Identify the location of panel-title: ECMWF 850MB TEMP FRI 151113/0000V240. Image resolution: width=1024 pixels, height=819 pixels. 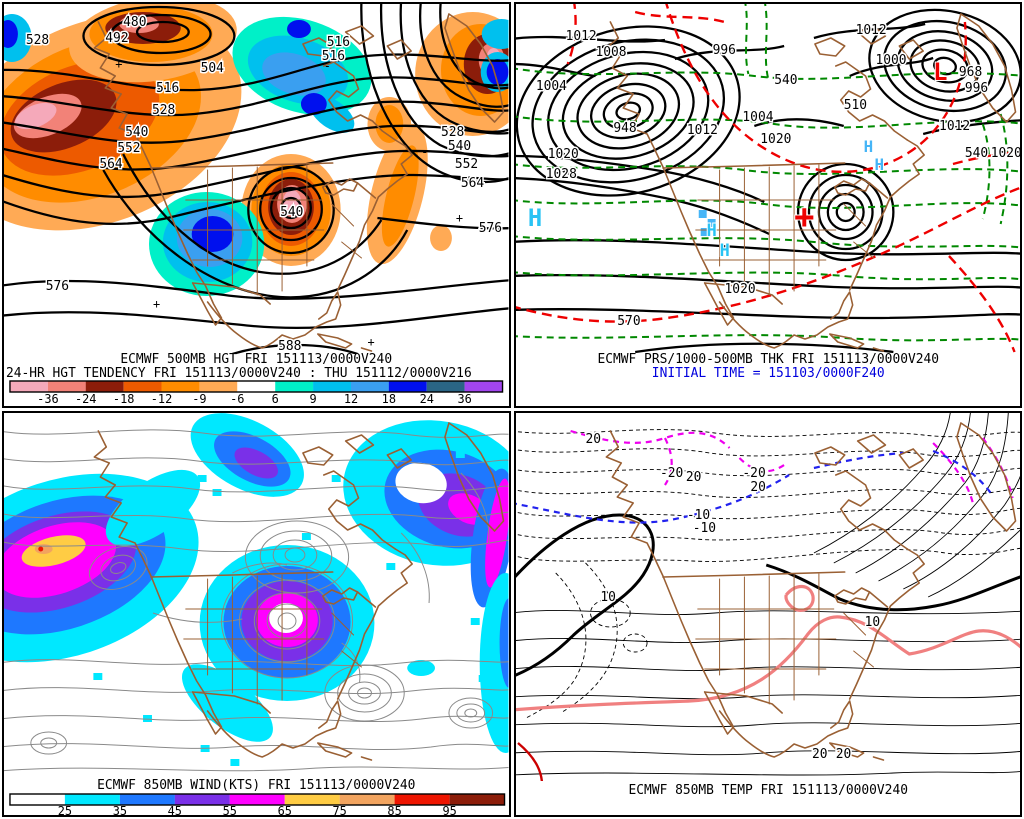
(767, 790).